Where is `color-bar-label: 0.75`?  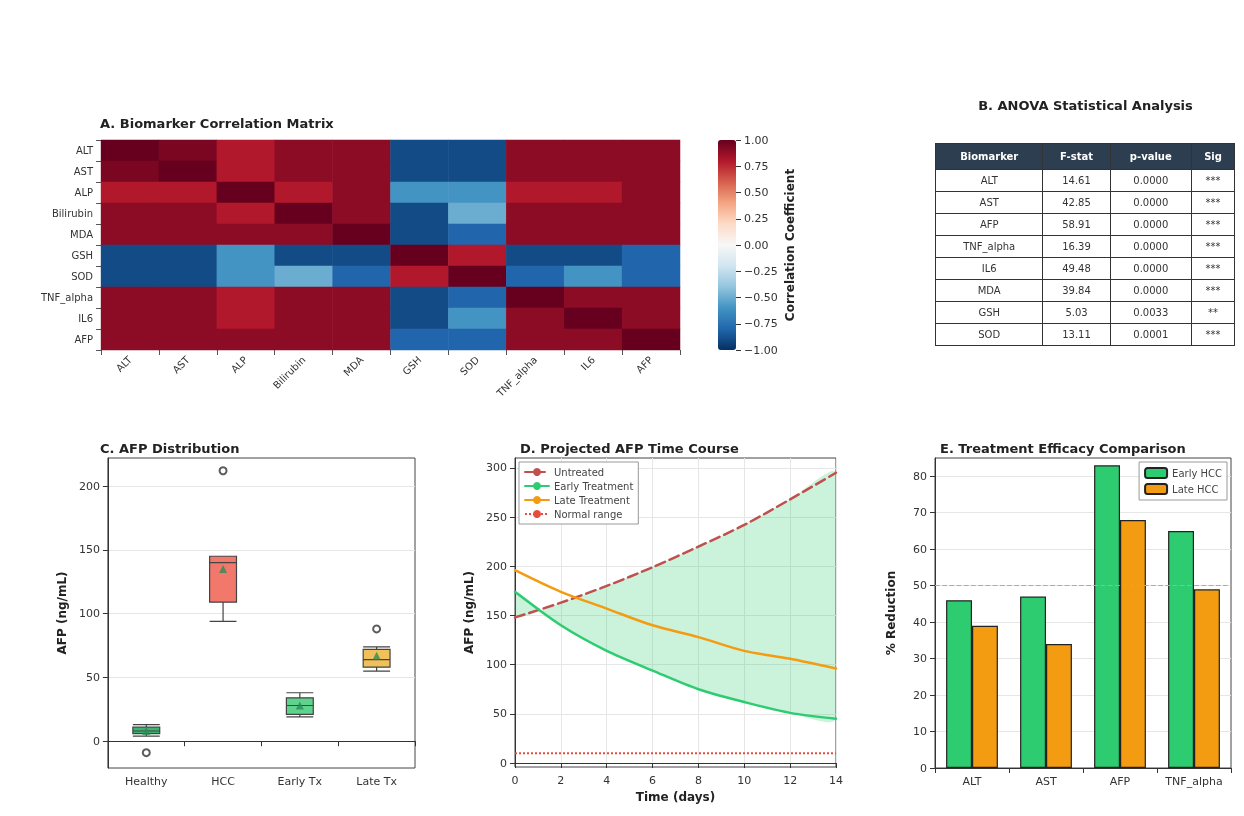 color-bar-label: 0.75 is located at coordinates (756, 166).